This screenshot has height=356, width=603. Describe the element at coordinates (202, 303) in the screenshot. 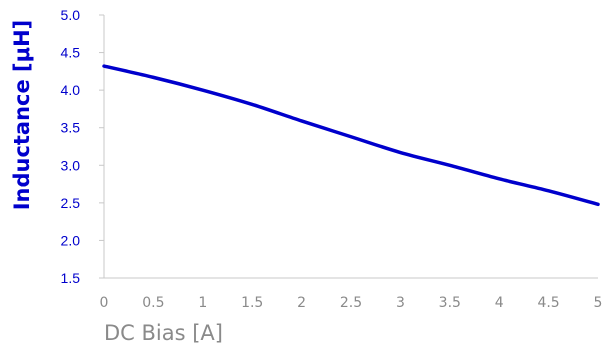

I see `x-tick-label: 1` at that location.